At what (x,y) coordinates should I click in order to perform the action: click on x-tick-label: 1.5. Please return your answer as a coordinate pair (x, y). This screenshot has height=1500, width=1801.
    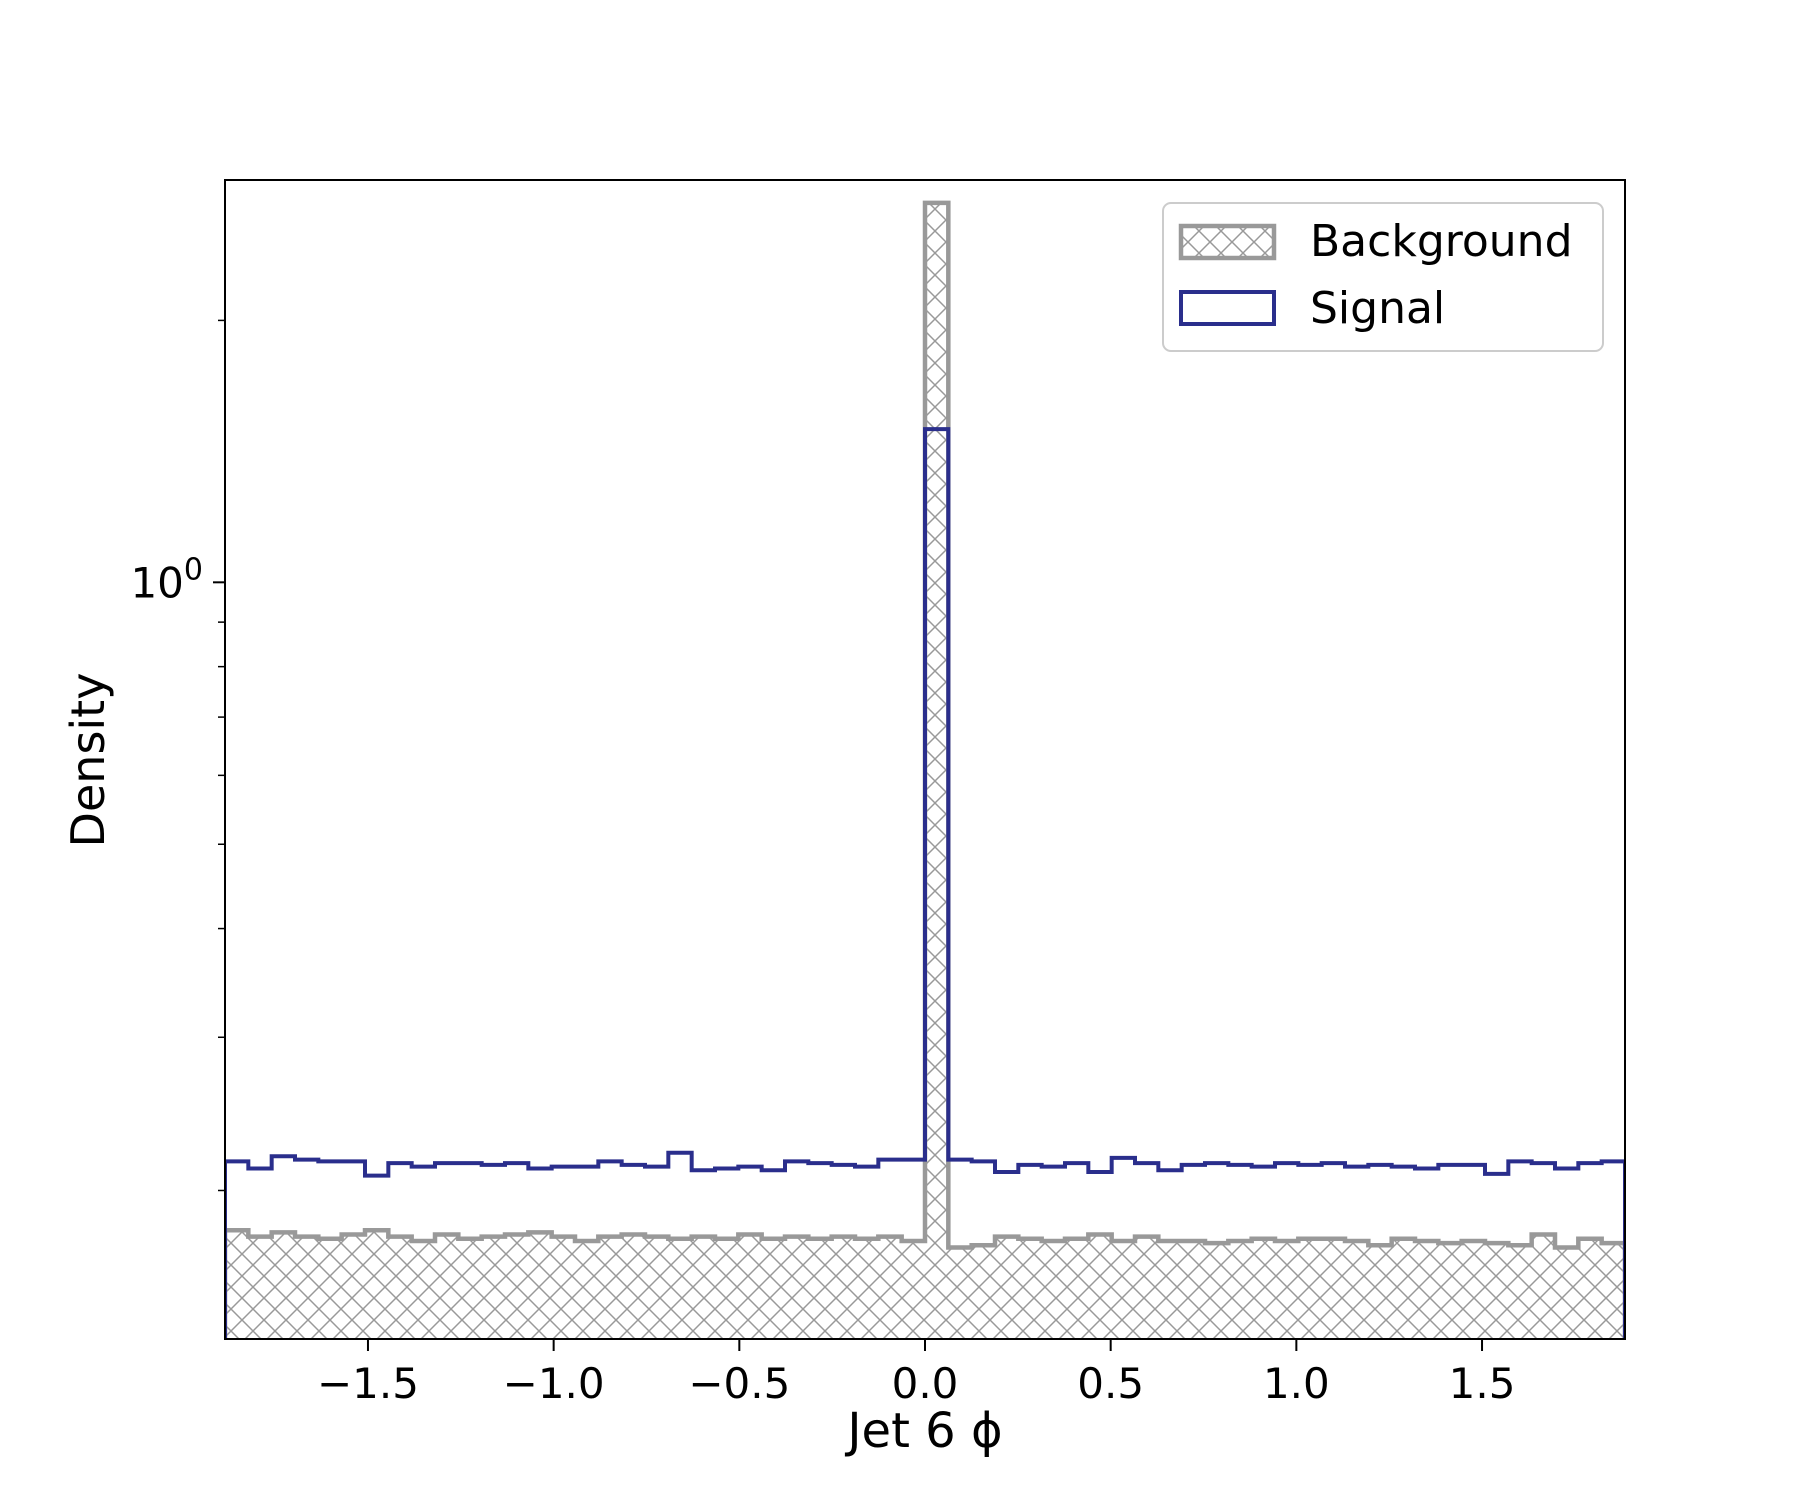
    Looking at the image, I should click on (1482, 1383).